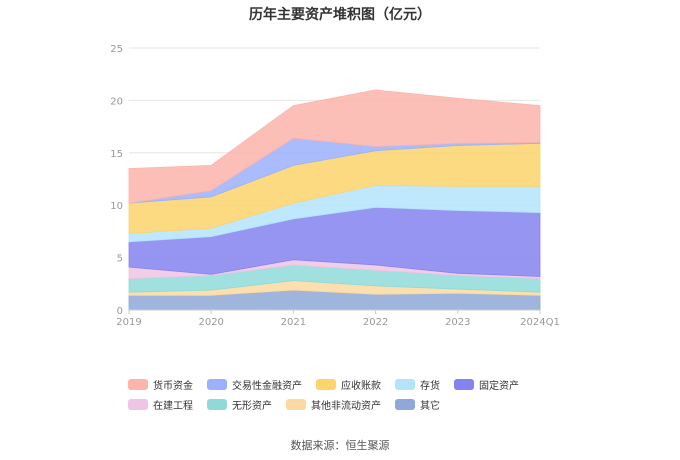  I want to click on x-tick-label: 2021, so click(293, 322).